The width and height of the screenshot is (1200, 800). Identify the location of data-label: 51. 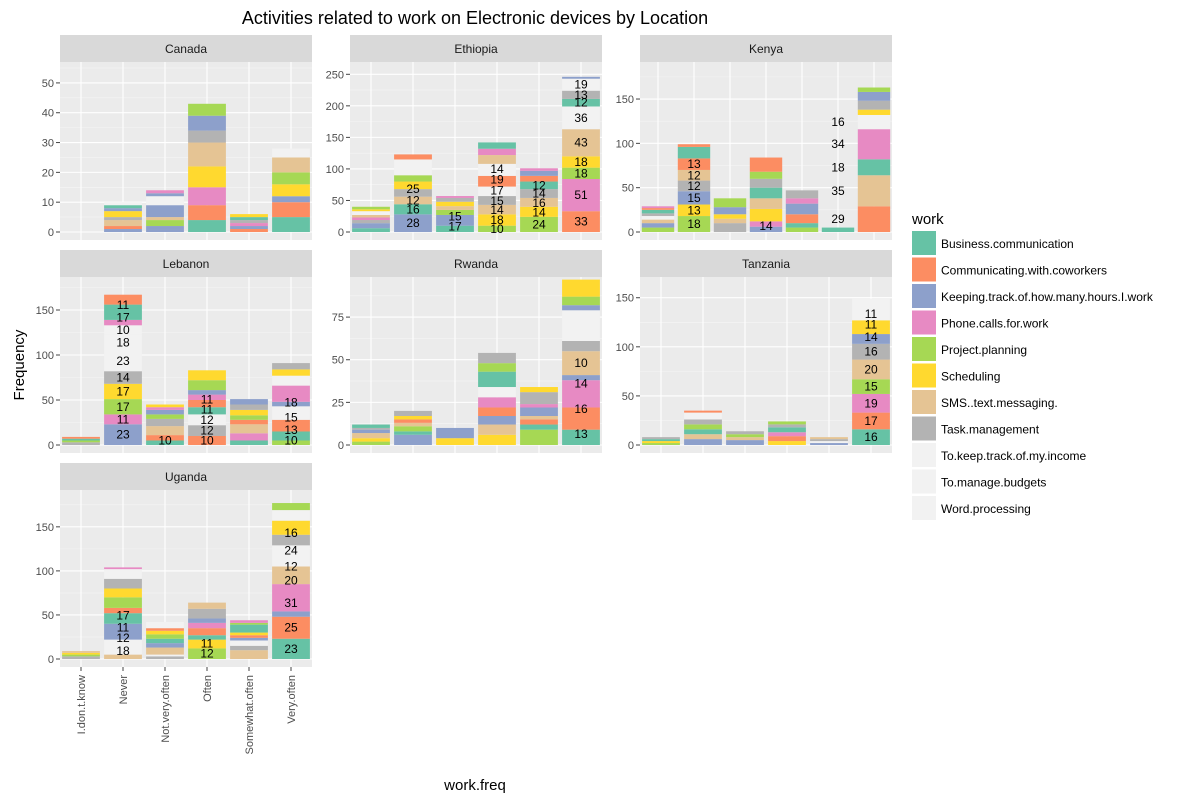
(581, 195).